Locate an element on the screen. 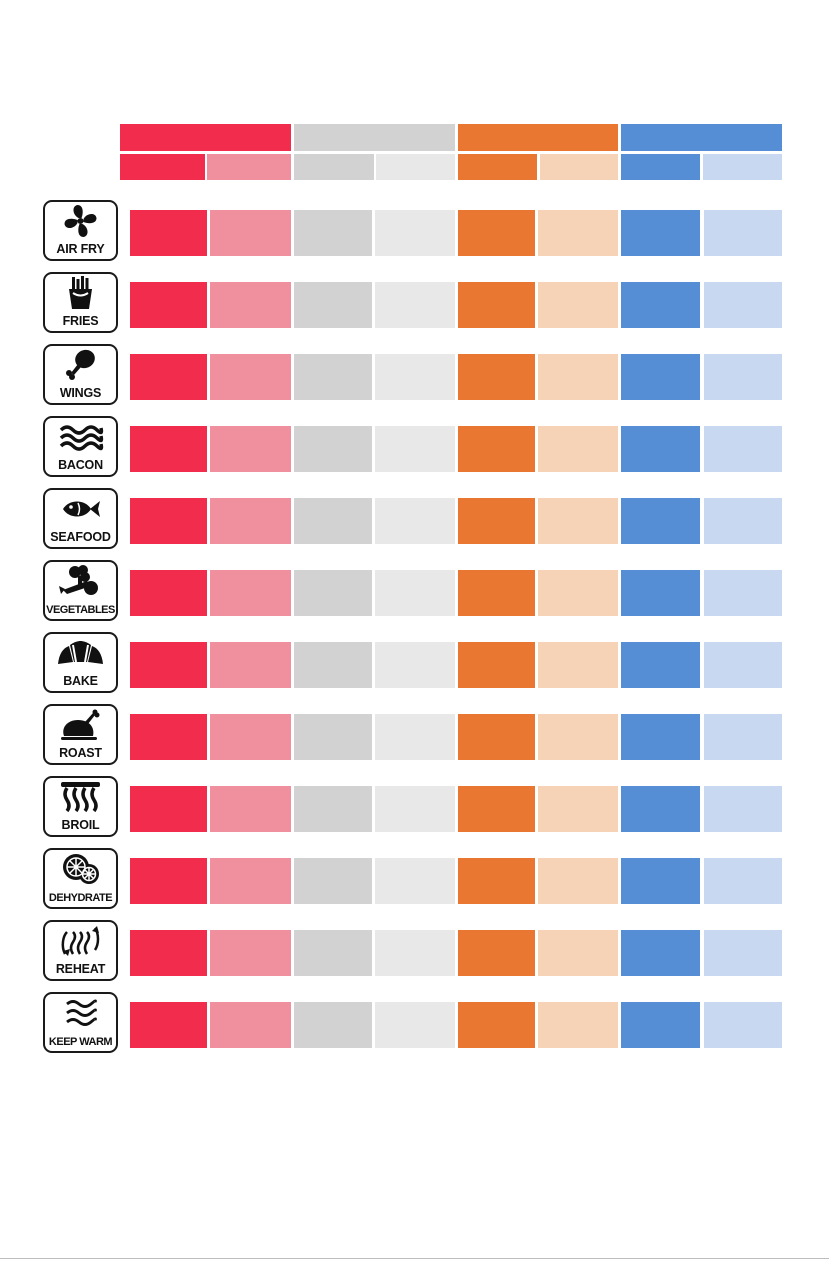  mode-badge: DEHYDRATE is located at coordinates (80, 878).